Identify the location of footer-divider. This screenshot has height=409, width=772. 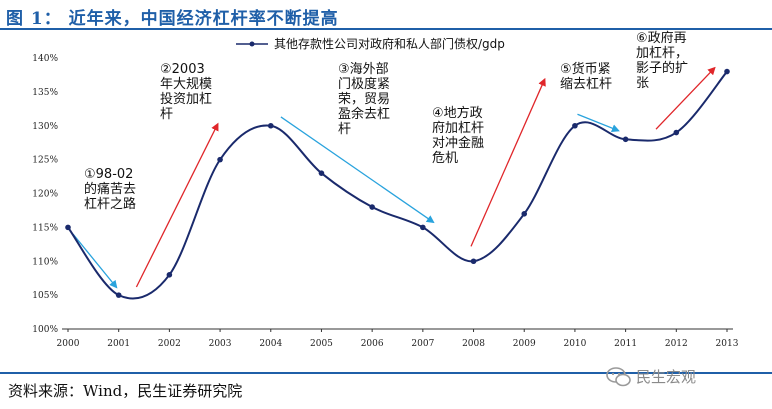
(386, 373).